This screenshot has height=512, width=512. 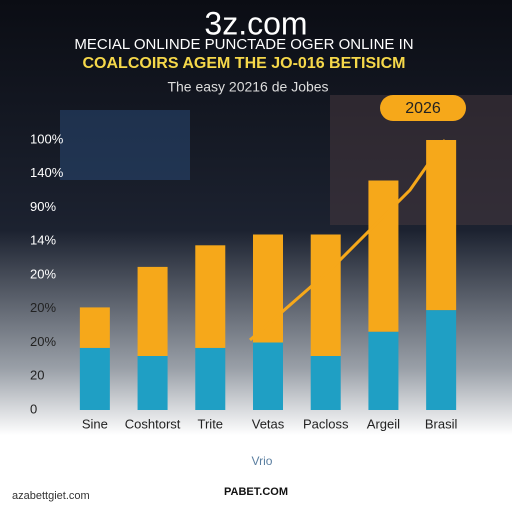 What do you see at coordinates (37, 375) in the screenshot?
I see `y-label: 20` at bounding box center [37, 375].